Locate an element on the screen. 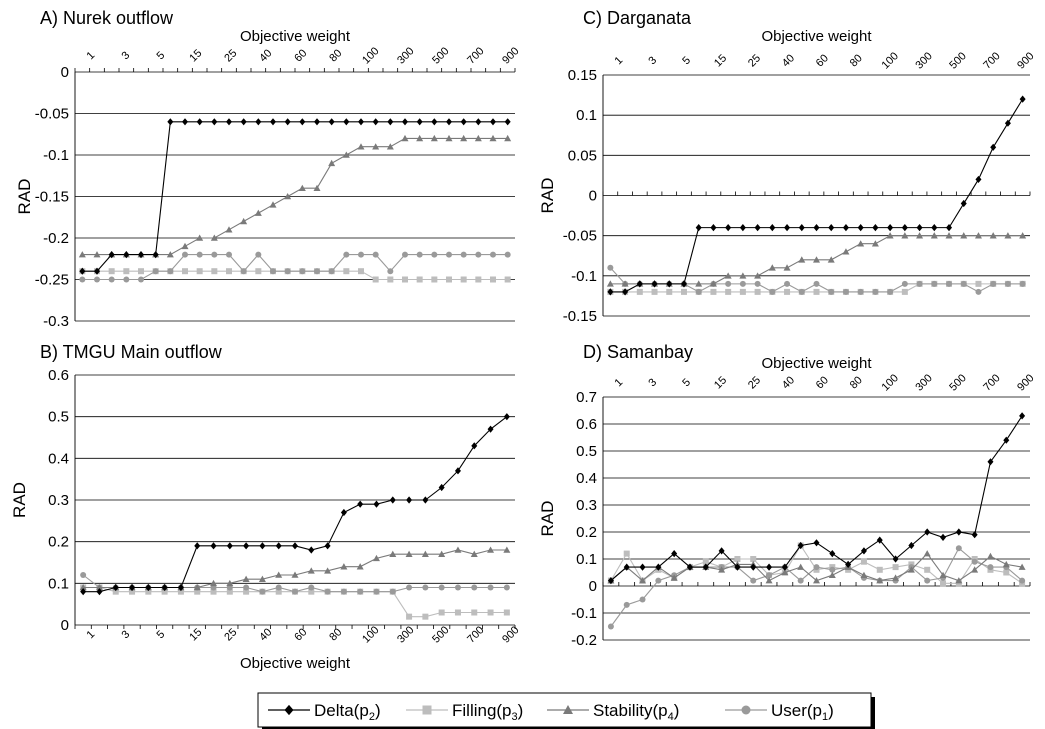 The height and width of the screenshot is (729, 1045). x-tick-label: 700 is located at coordinates (475, 634).